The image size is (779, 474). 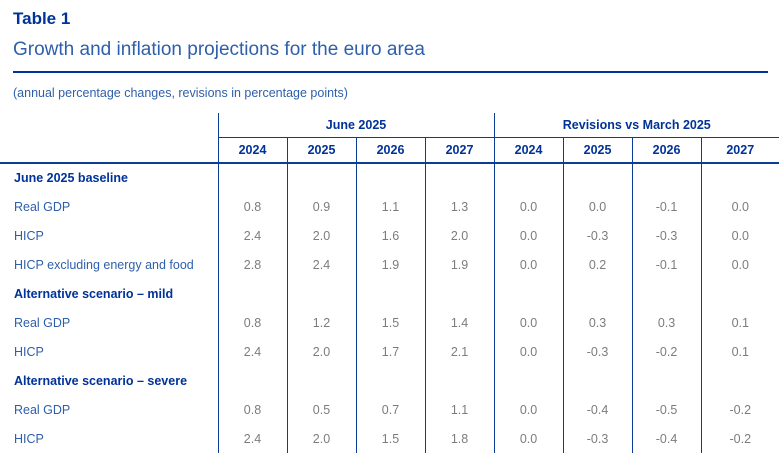 I want to click on value-cell: 1.4, so click(x=459, y=322).